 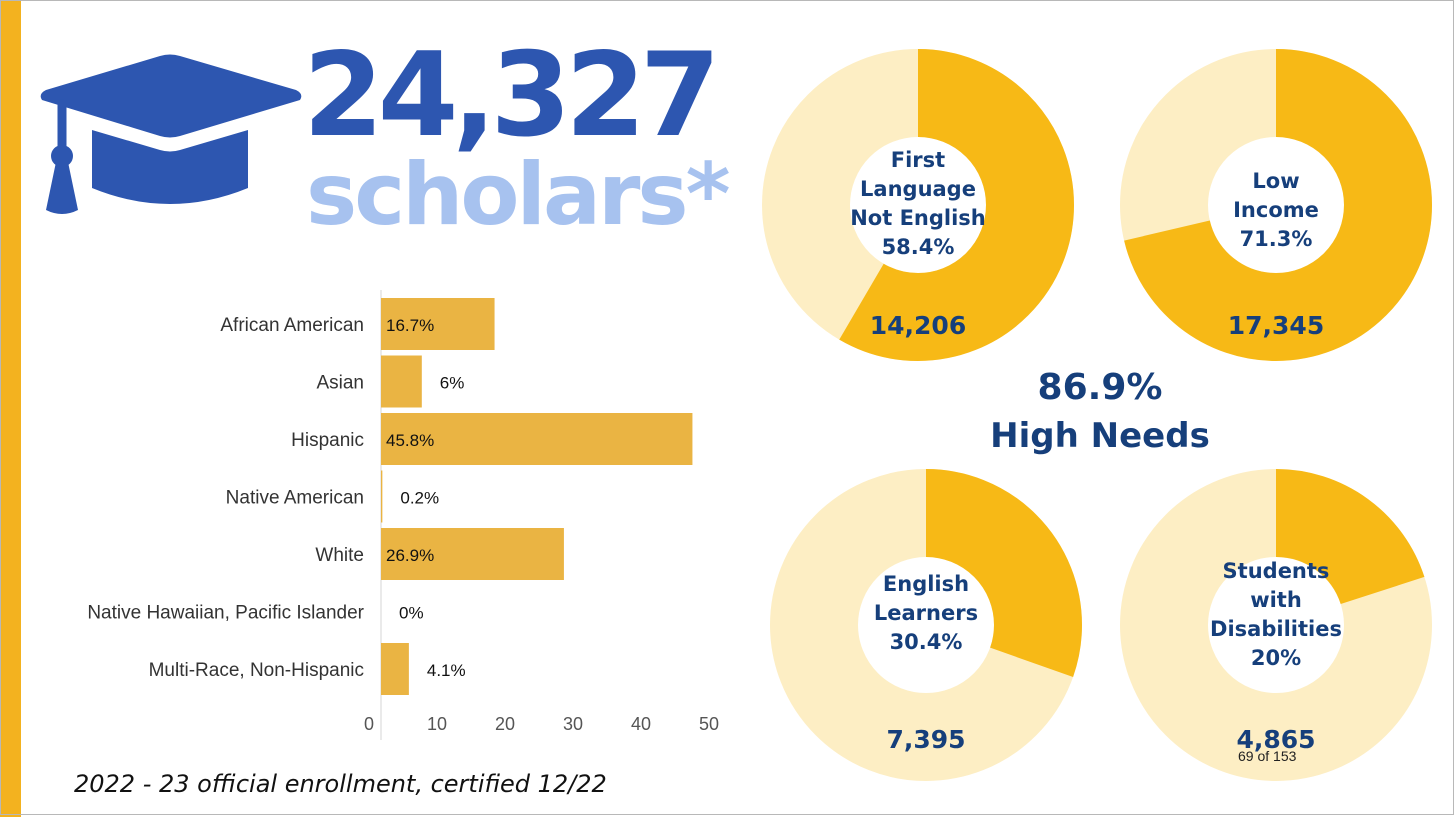 What do you see at coordinates (1276, 629) in the screenshot?
I see `donut-label-line: Disabilities` at bounding box center [1276, 629].